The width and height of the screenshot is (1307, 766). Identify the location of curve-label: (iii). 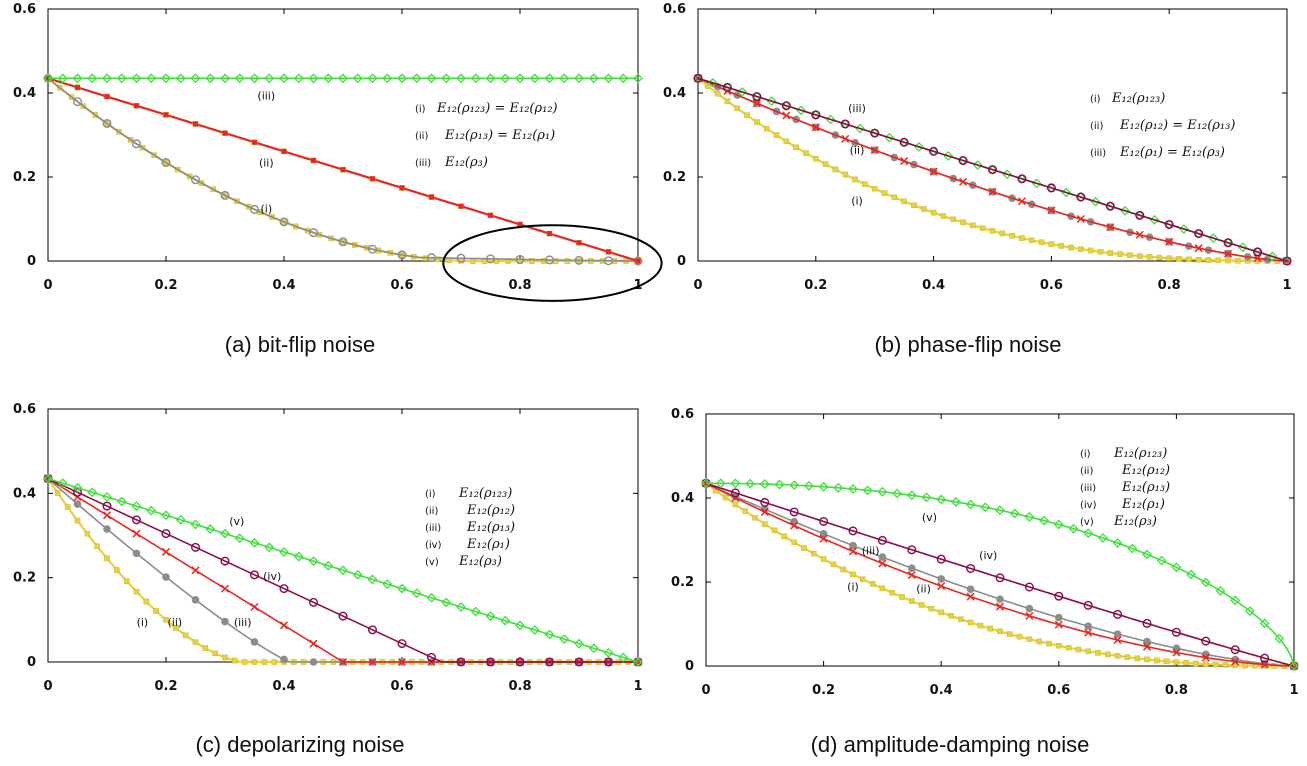
(871, 551).